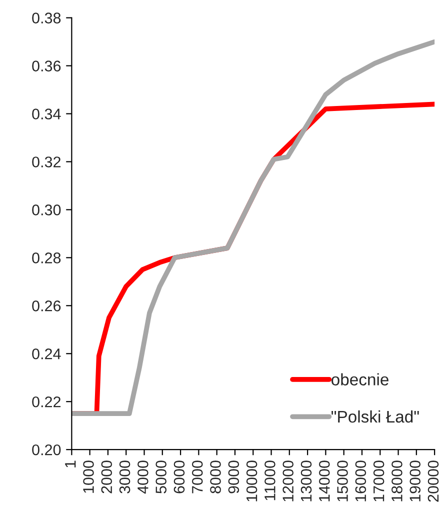  What do you see at coordinates (306, 481) in the screenshot?
I see `x-tick-label: 13000` at bounding box center [306, 481].